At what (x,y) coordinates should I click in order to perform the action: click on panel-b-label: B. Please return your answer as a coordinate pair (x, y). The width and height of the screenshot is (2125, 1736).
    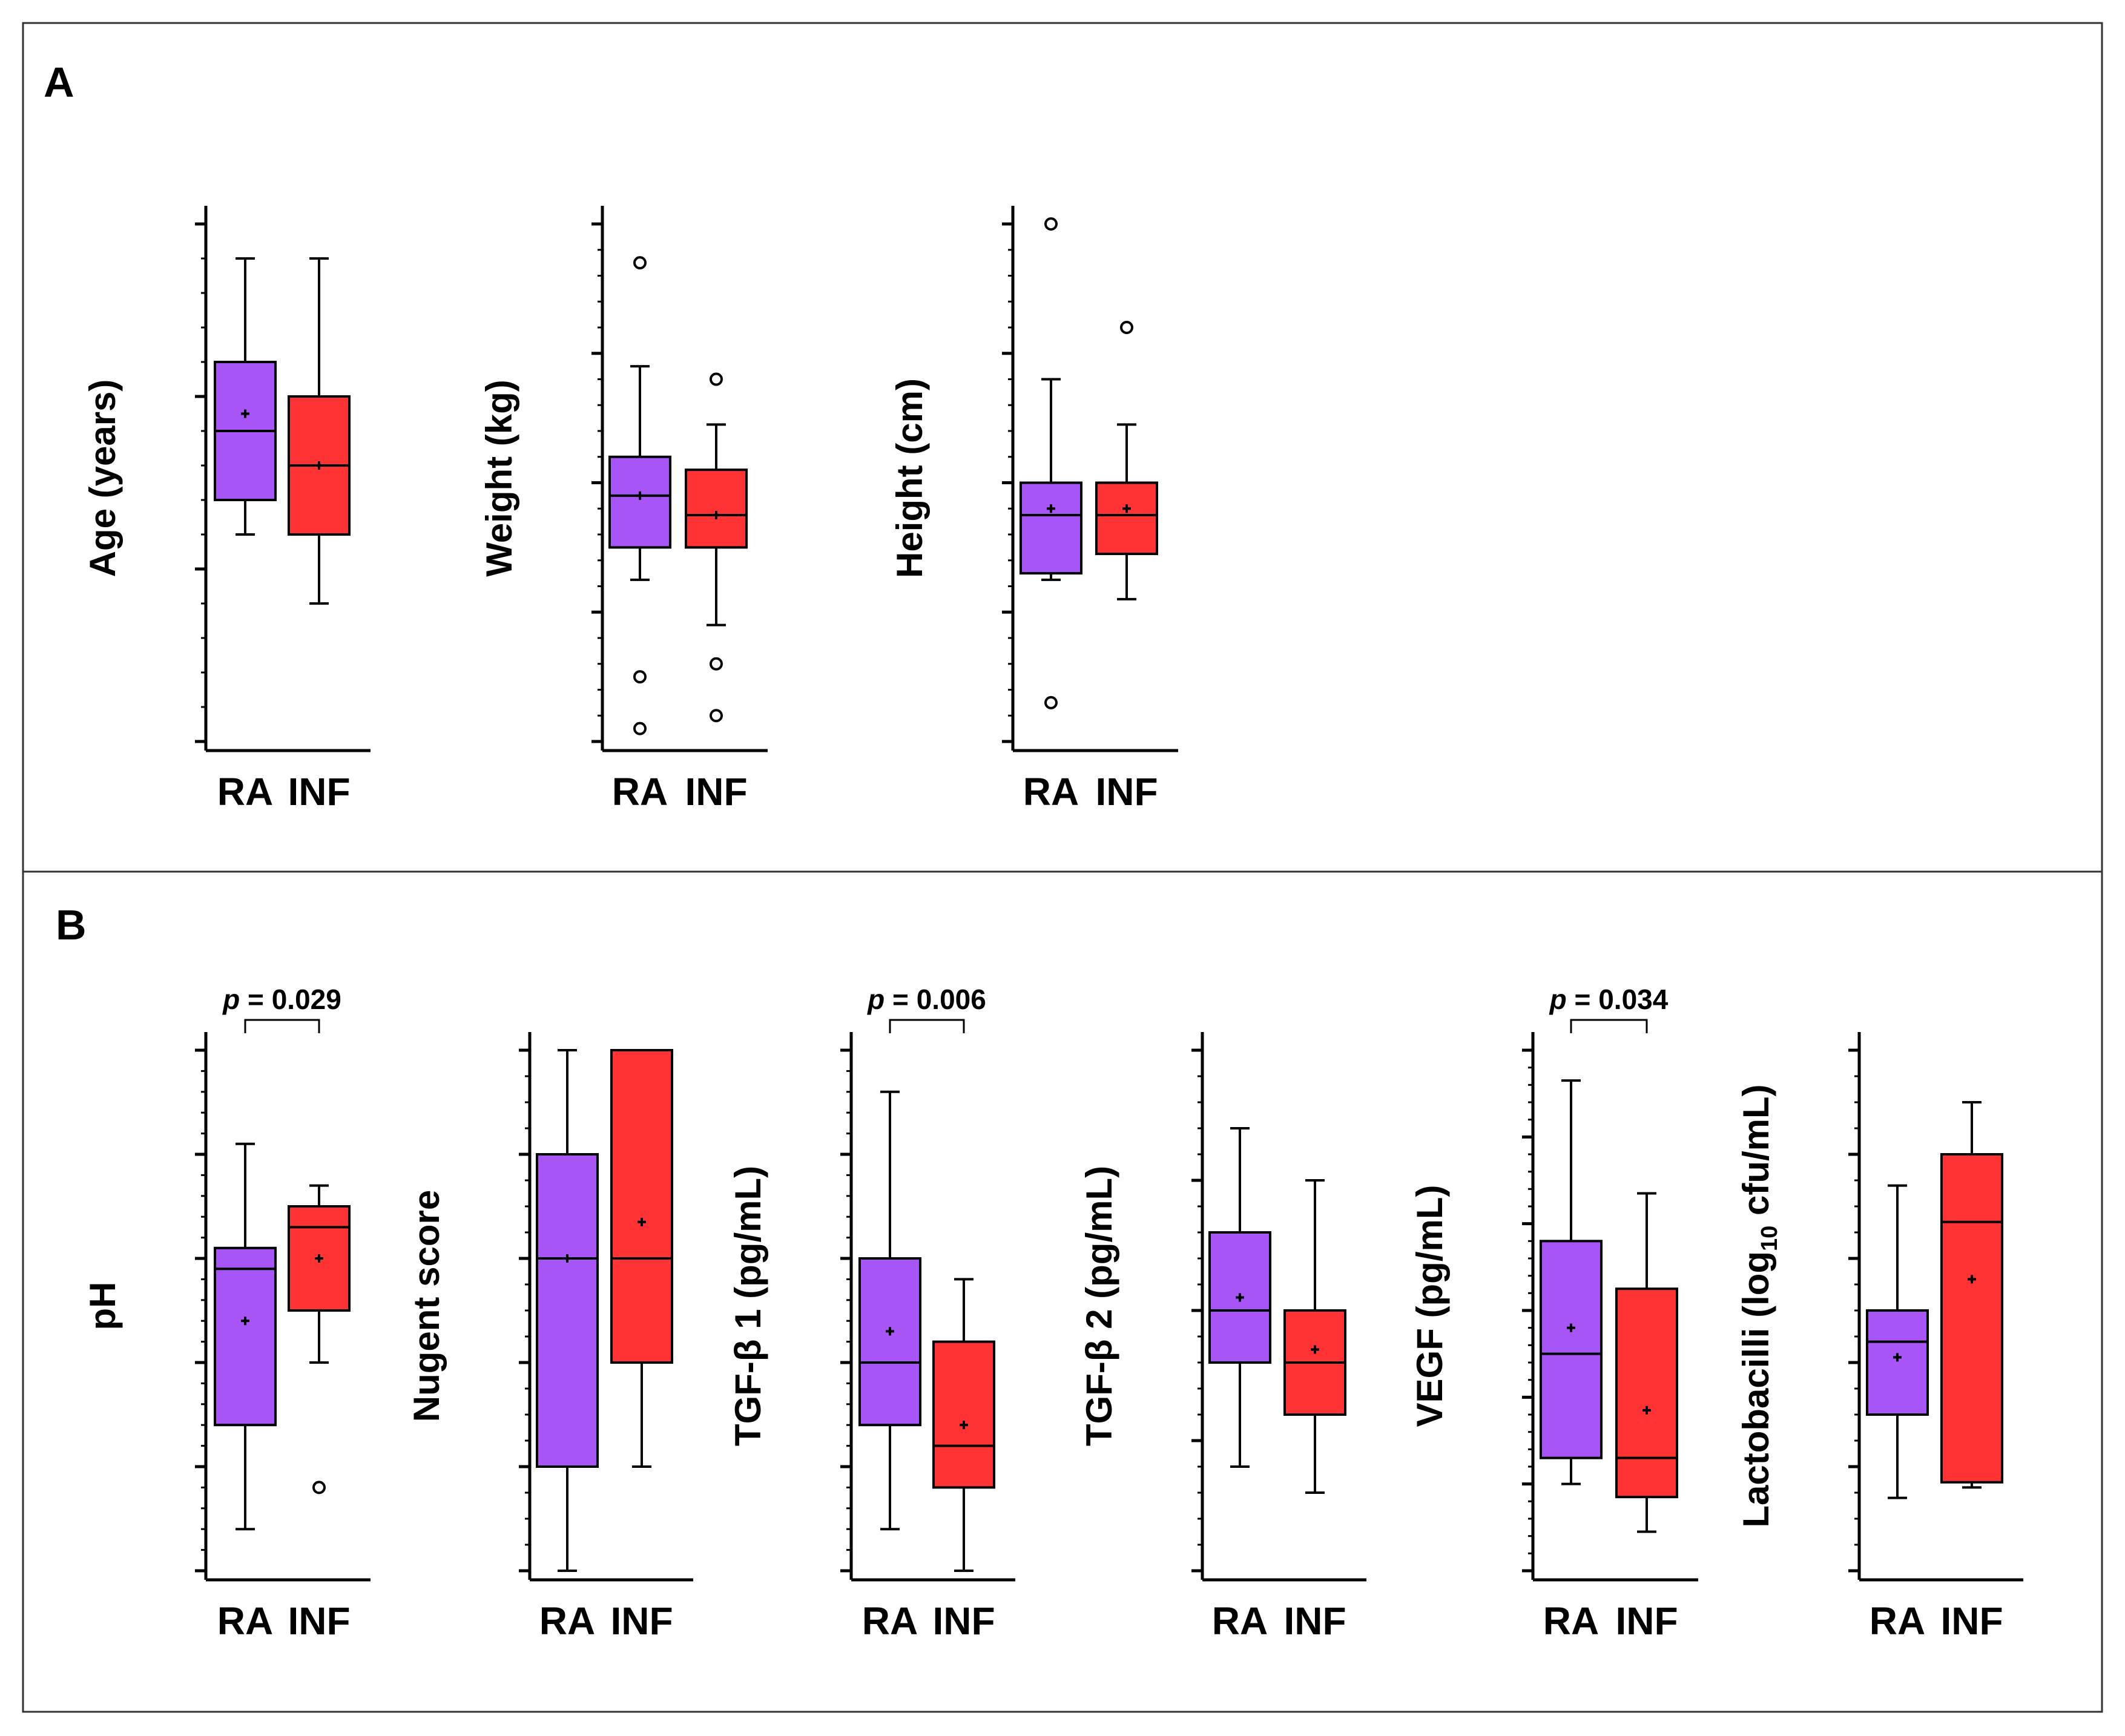
    Looking at the image, I should click on (72, 925).